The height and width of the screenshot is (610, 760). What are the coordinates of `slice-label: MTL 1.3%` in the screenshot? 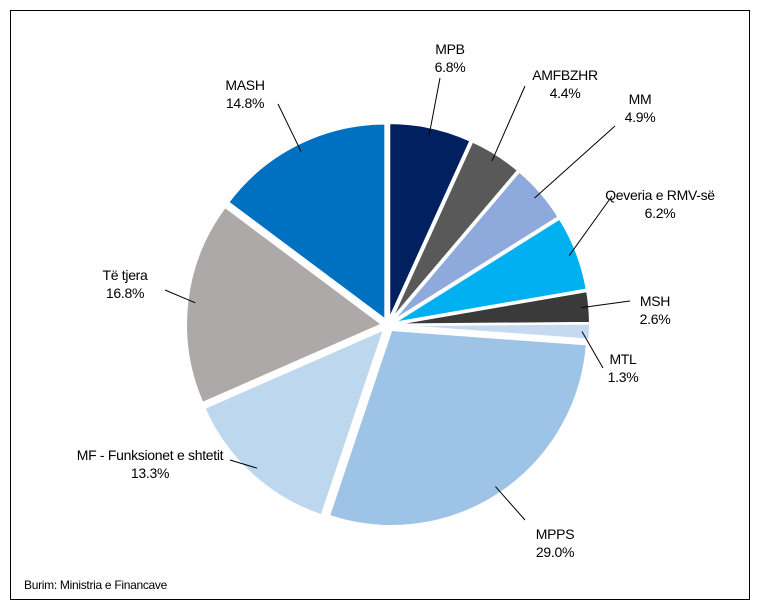 It's located at (623, 368).